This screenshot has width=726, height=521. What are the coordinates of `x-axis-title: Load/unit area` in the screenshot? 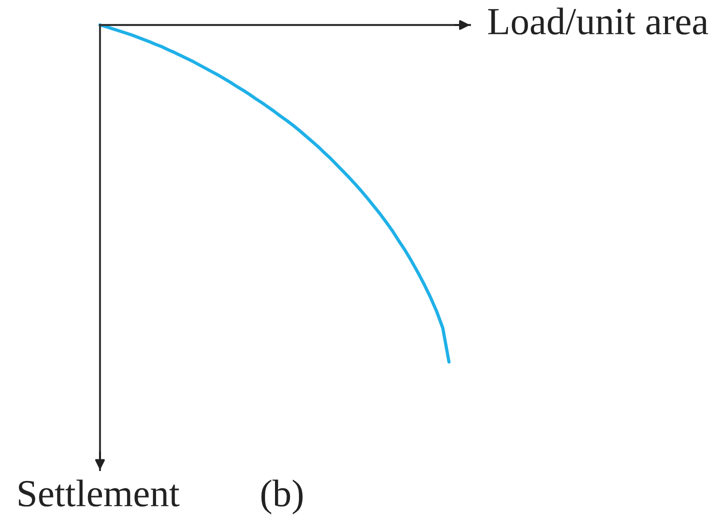 It's located at (598, 21).